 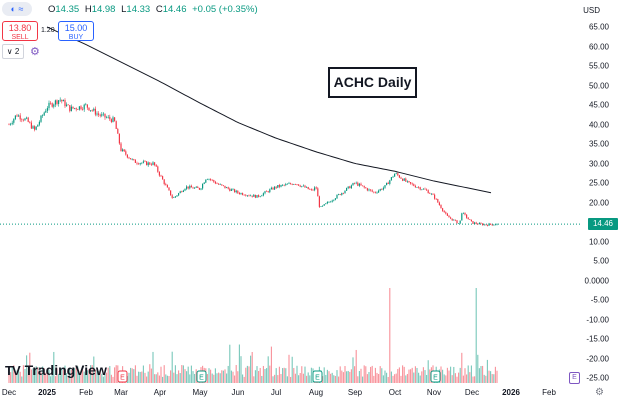 What do you see at coordinates (56, 370) in the screenshot?
I see `tradingview-logo: TV TradingView` at bounding box center [56, 370].